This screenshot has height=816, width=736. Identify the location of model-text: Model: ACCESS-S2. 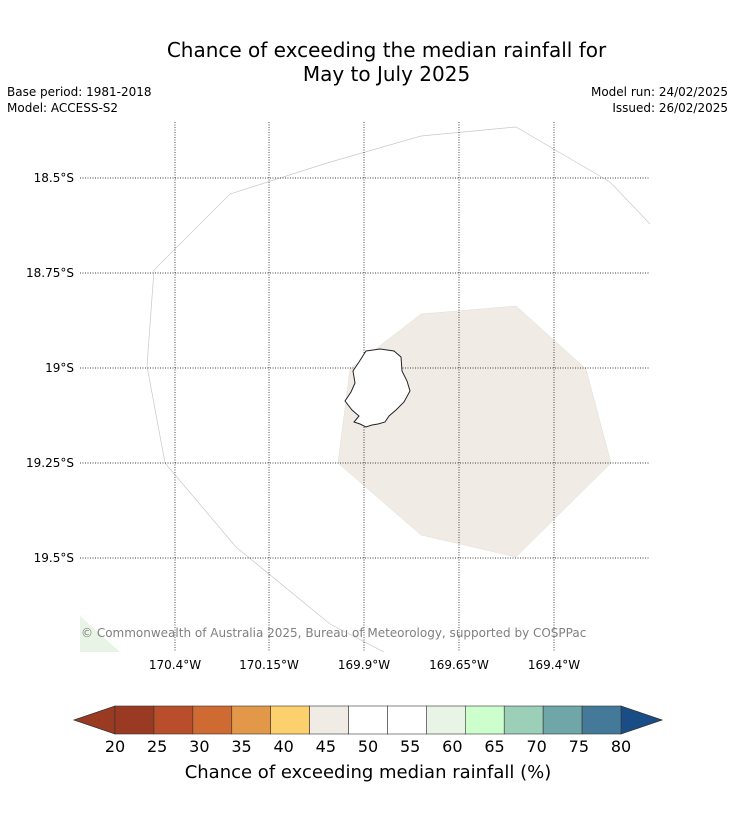
(63, 108).